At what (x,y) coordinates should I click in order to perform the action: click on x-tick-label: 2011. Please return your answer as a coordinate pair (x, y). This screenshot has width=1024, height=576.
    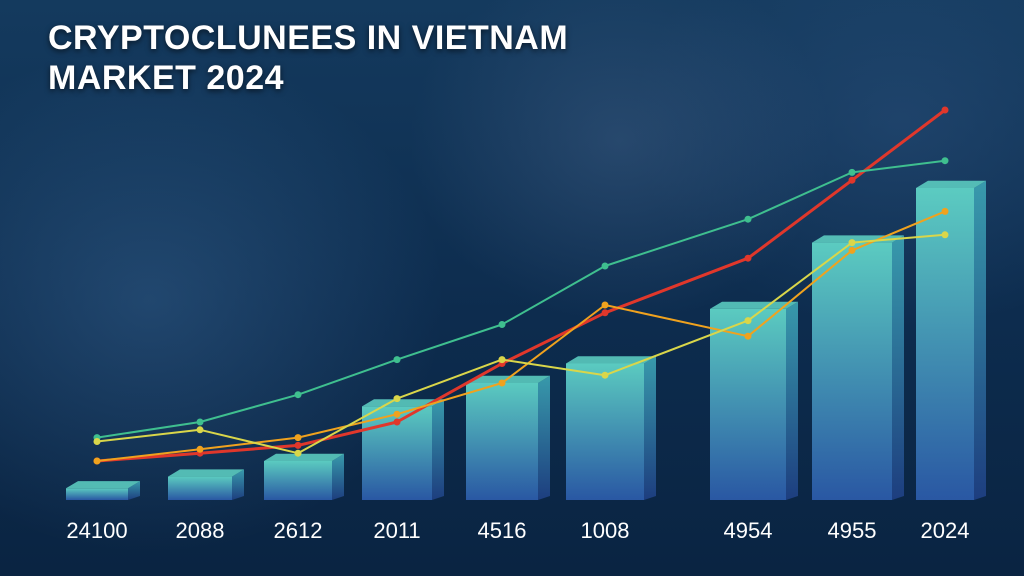
    Looking at the image, I should click on (396, 530).